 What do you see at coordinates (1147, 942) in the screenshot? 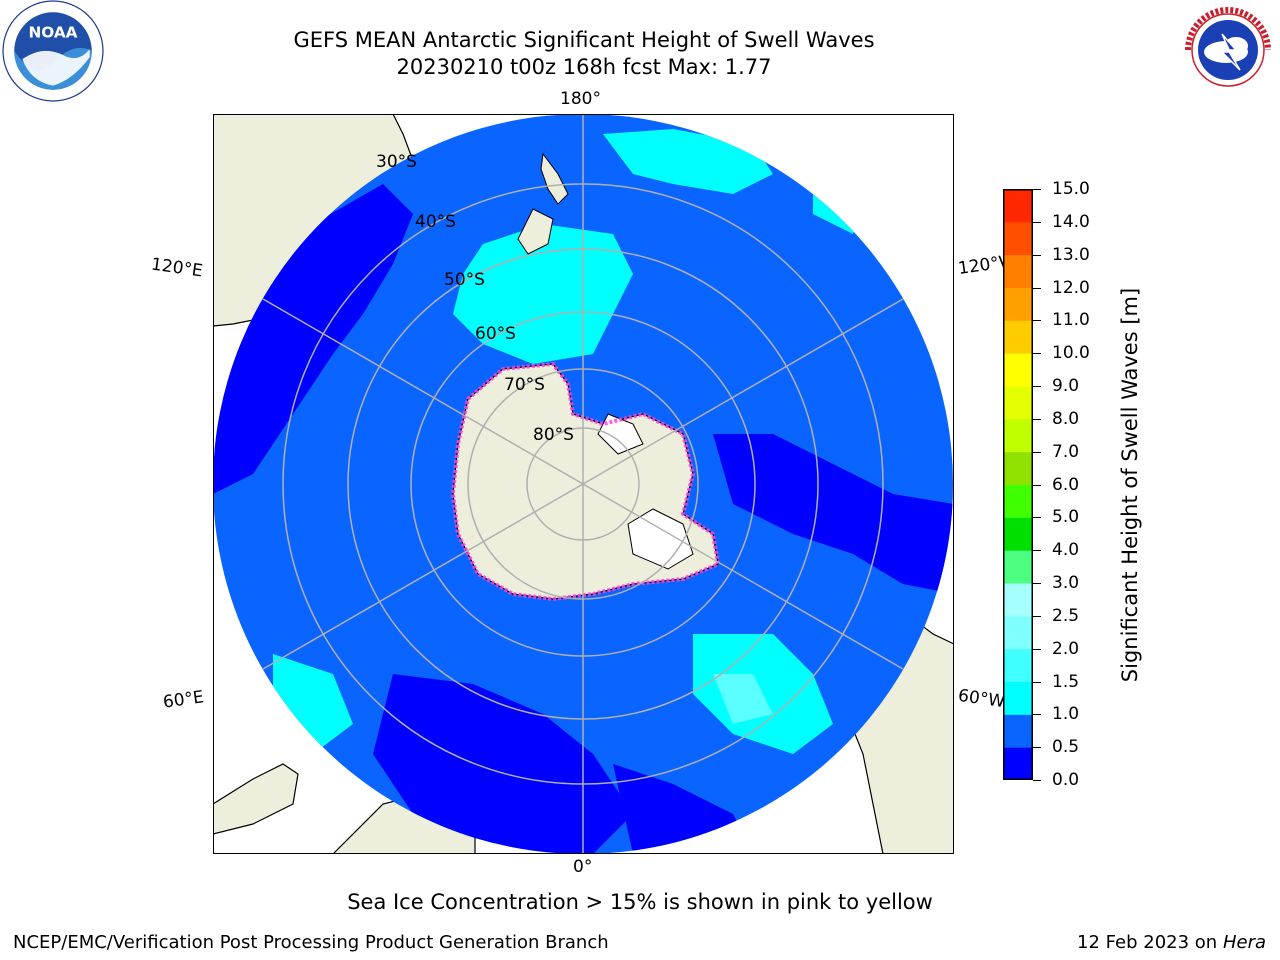
I see `date-text: 12 Feb 2023 on` at bounding box center [1147, 942].